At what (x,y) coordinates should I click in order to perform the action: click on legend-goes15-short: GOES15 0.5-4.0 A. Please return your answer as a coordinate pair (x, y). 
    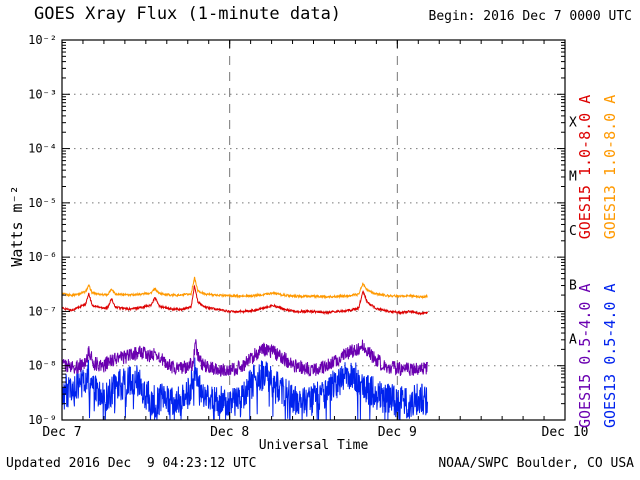
    Looking at the image, I should click on (585, 356).